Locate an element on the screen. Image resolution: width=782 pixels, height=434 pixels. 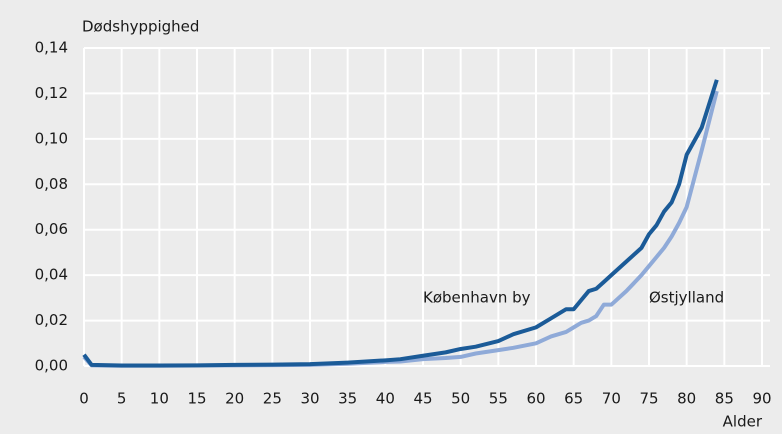
y-tick-label: 0,14 is located at coordinates (51, 48).